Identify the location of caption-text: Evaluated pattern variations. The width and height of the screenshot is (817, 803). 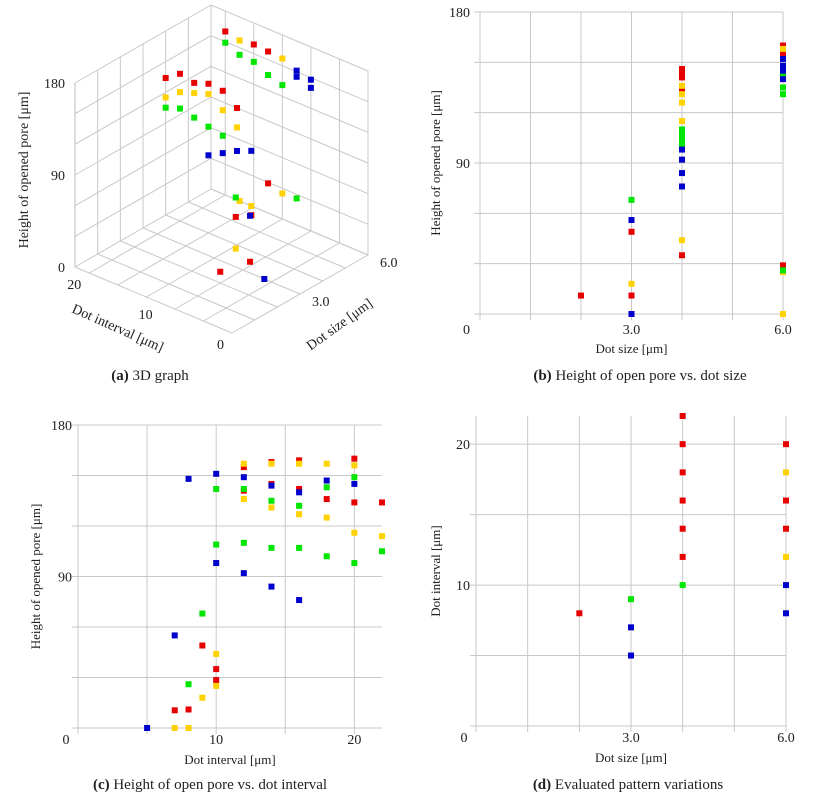
(639, 785).